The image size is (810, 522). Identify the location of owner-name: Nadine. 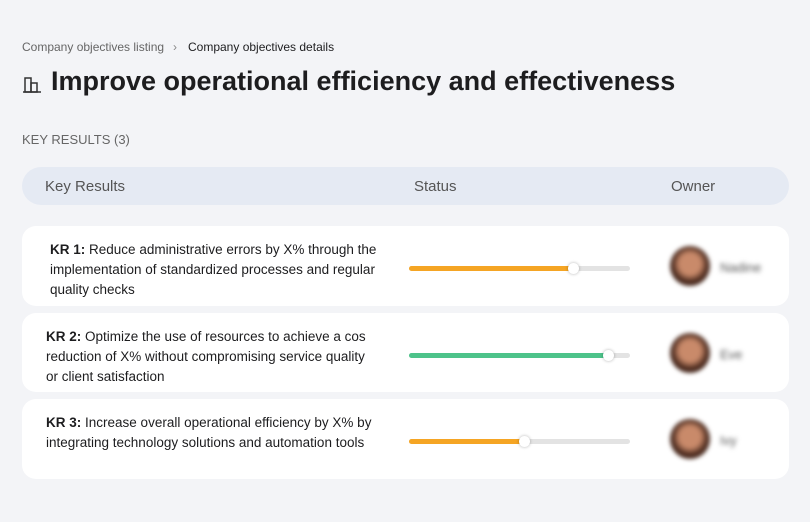
(741, 267).